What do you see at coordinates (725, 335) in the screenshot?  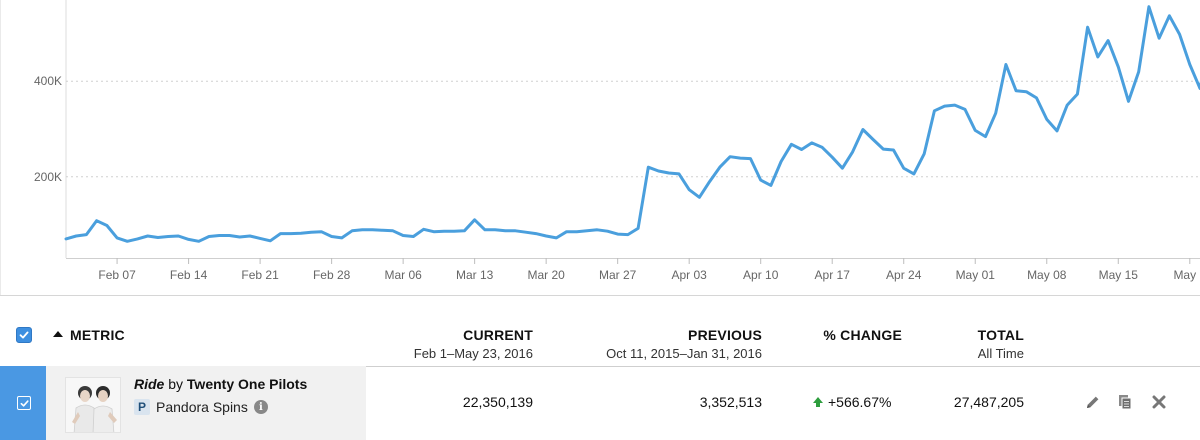 I see `previous-column-header: PREVIOUS` at bounding box center [725, 335].